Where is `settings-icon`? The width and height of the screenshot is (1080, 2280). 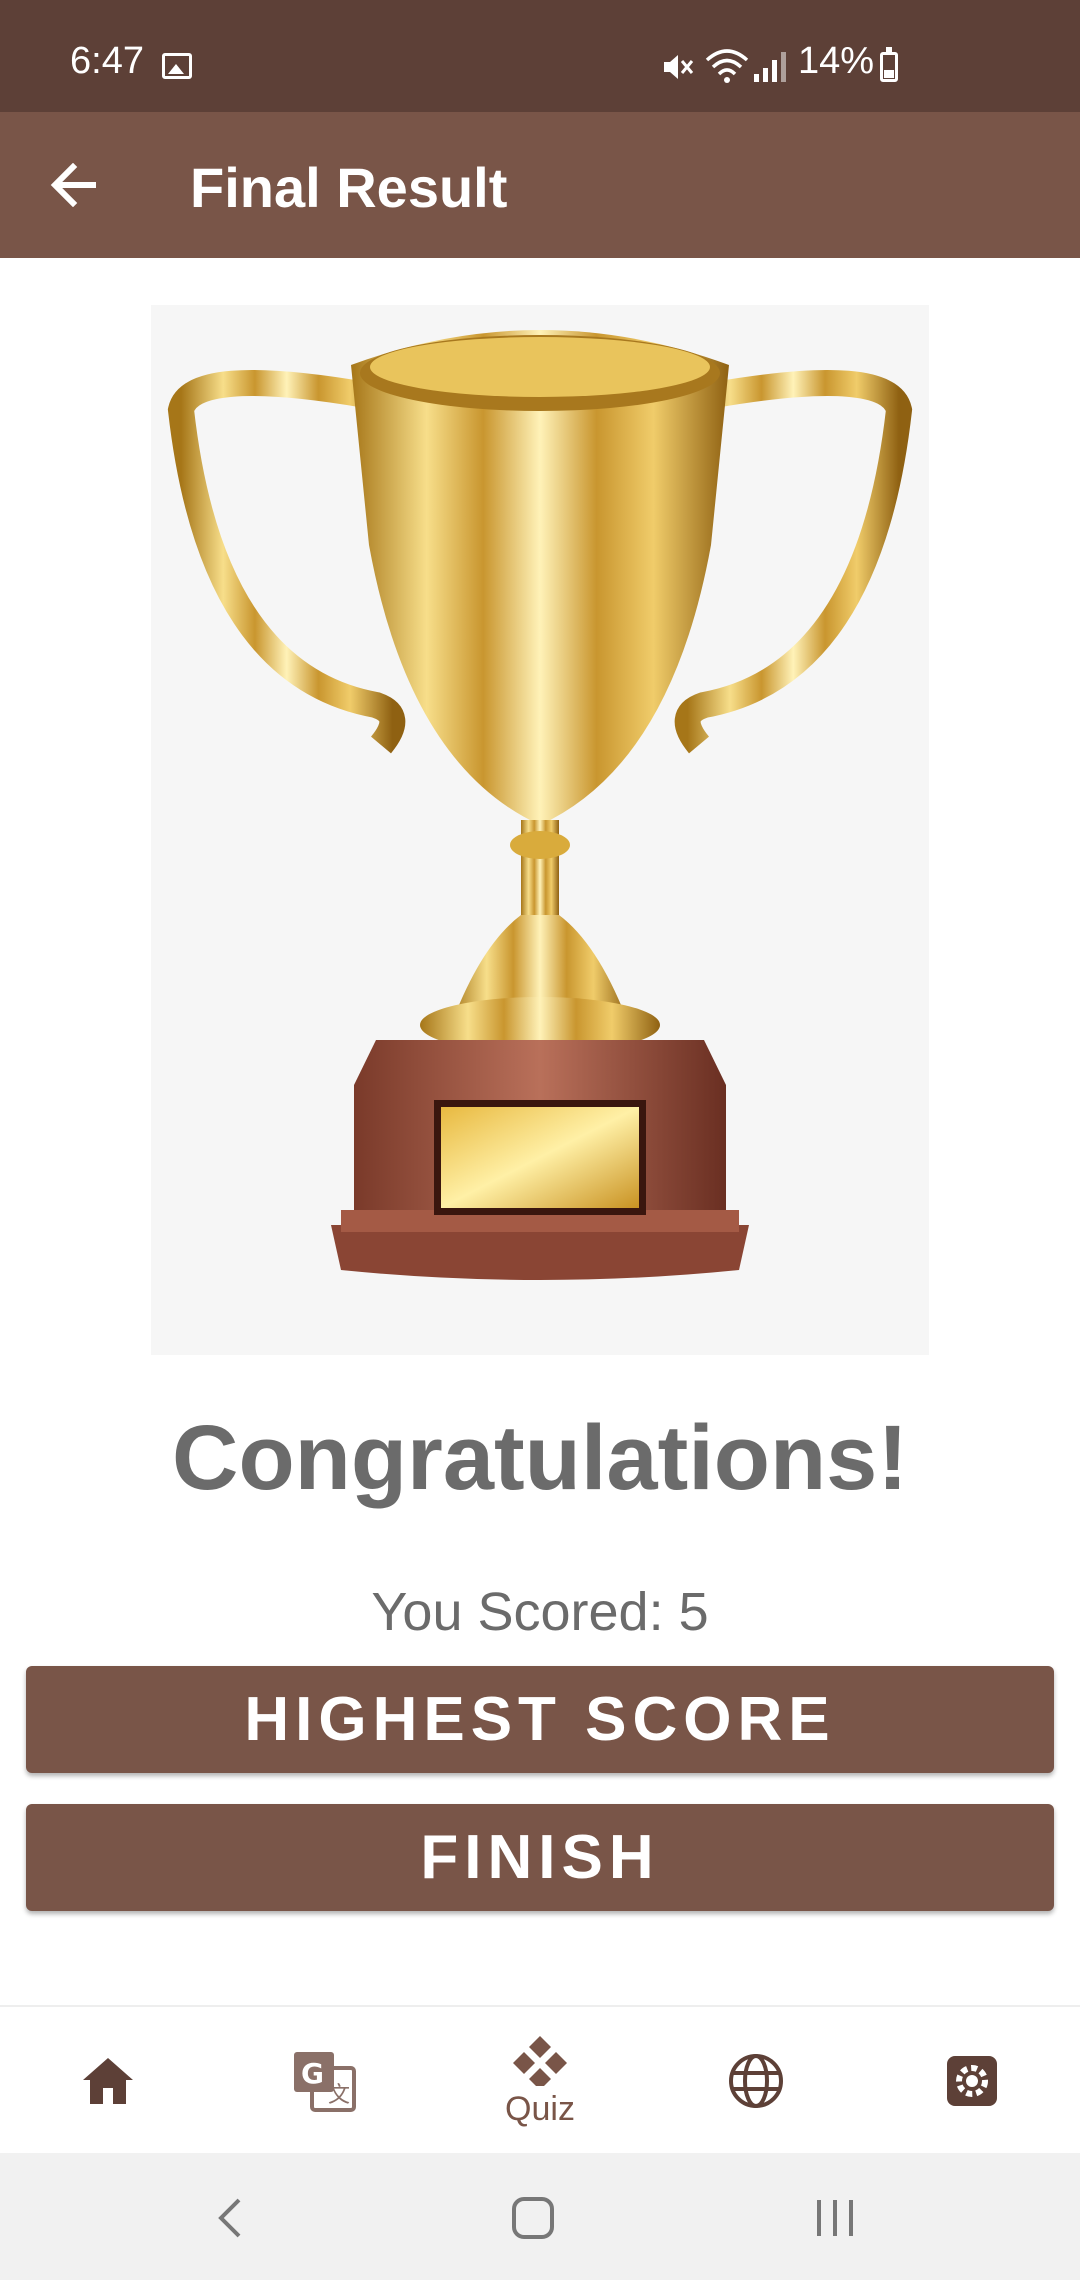 settings-icon is located at coordinates (972, 2081).